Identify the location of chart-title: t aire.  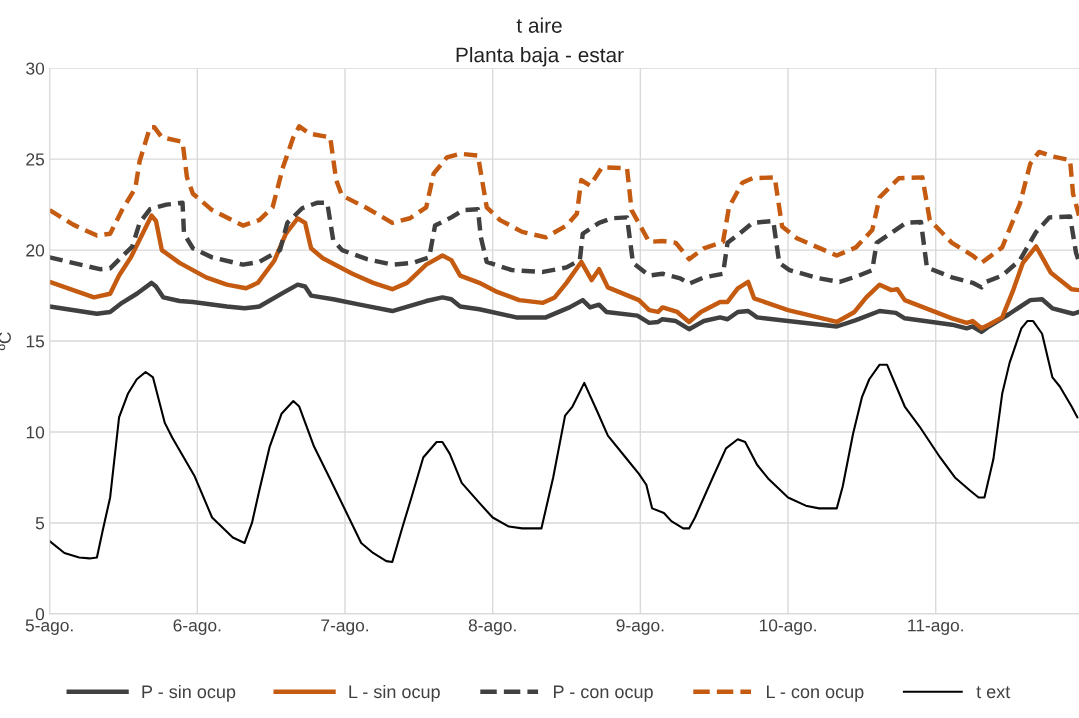
(539, 25).